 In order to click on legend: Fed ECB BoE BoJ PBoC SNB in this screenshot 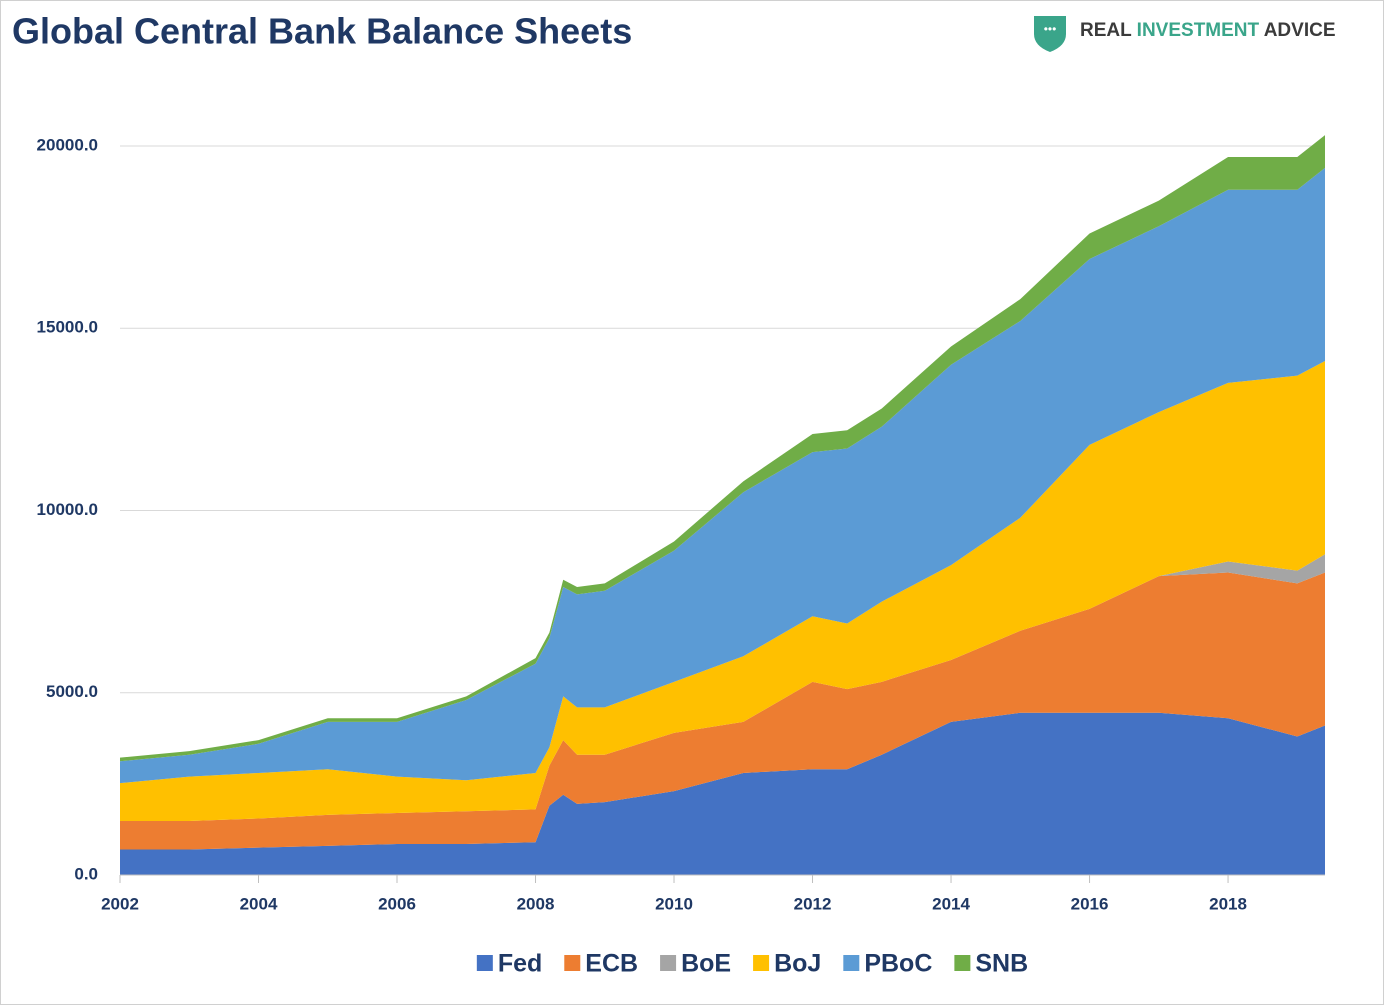, I will do `click(752, 964)`.